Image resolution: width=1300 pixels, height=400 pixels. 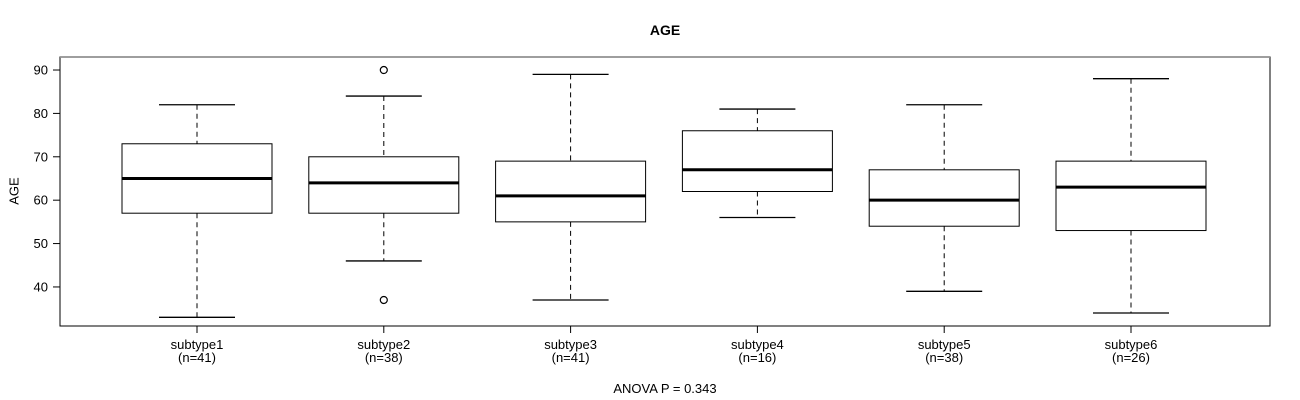 What do you see at coordinates (41, 70) in the screenshot?
I see `y-tick-label: 90` at bounding box center [41, 70].